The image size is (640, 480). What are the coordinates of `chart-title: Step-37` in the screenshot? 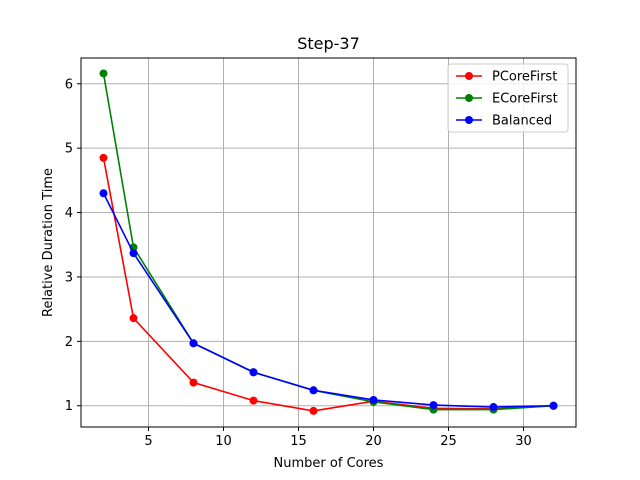 It's located at (328, 43).